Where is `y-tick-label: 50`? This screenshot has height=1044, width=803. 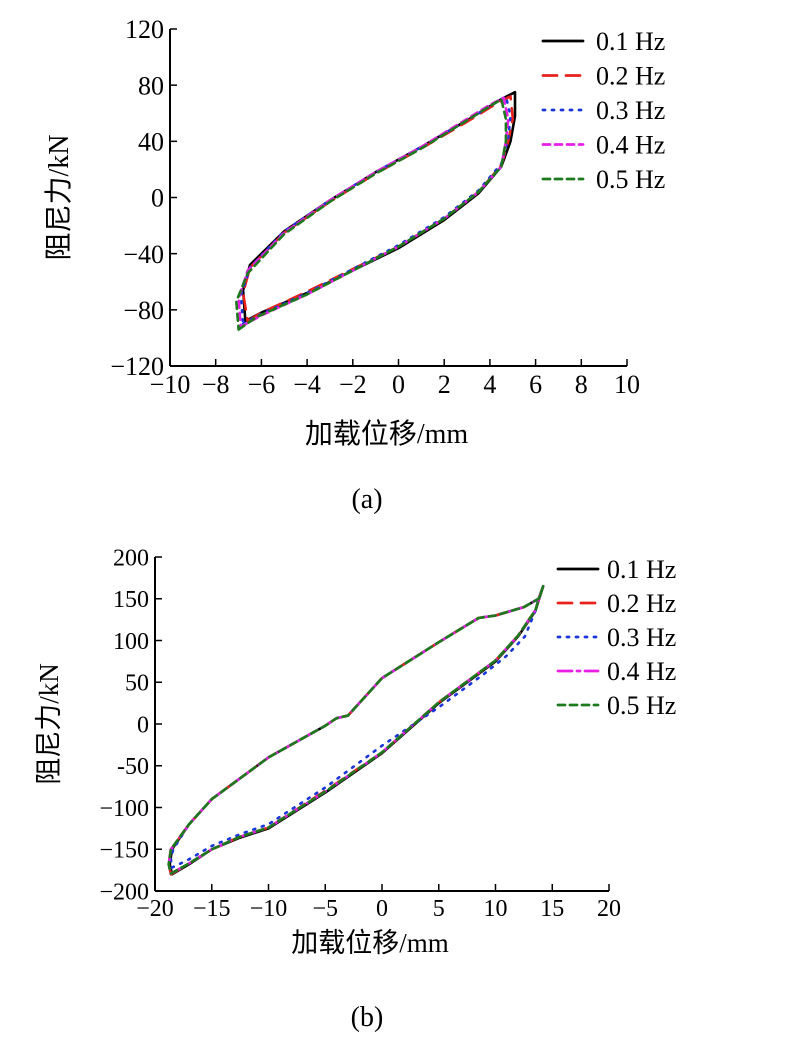
y-tick-label: 50 is located at coordinates (137, 684).